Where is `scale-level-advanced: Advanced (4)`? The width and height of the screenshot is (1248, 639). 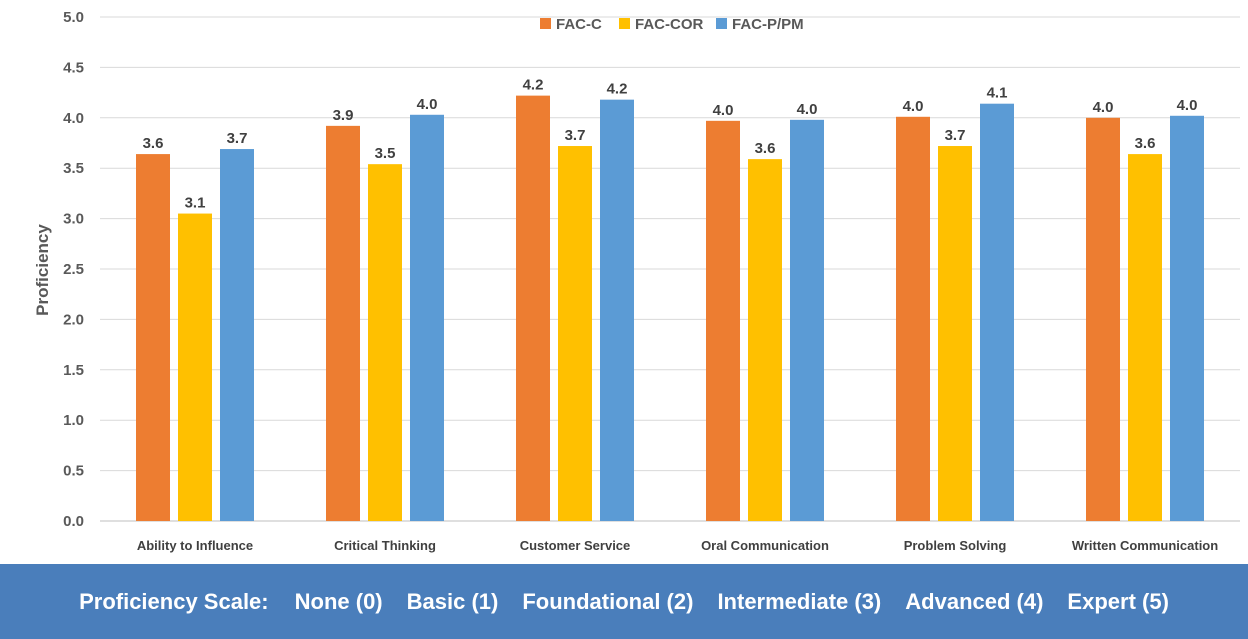
scale-level-advanced: Advanced (4) is located at coordinates (974, 601).